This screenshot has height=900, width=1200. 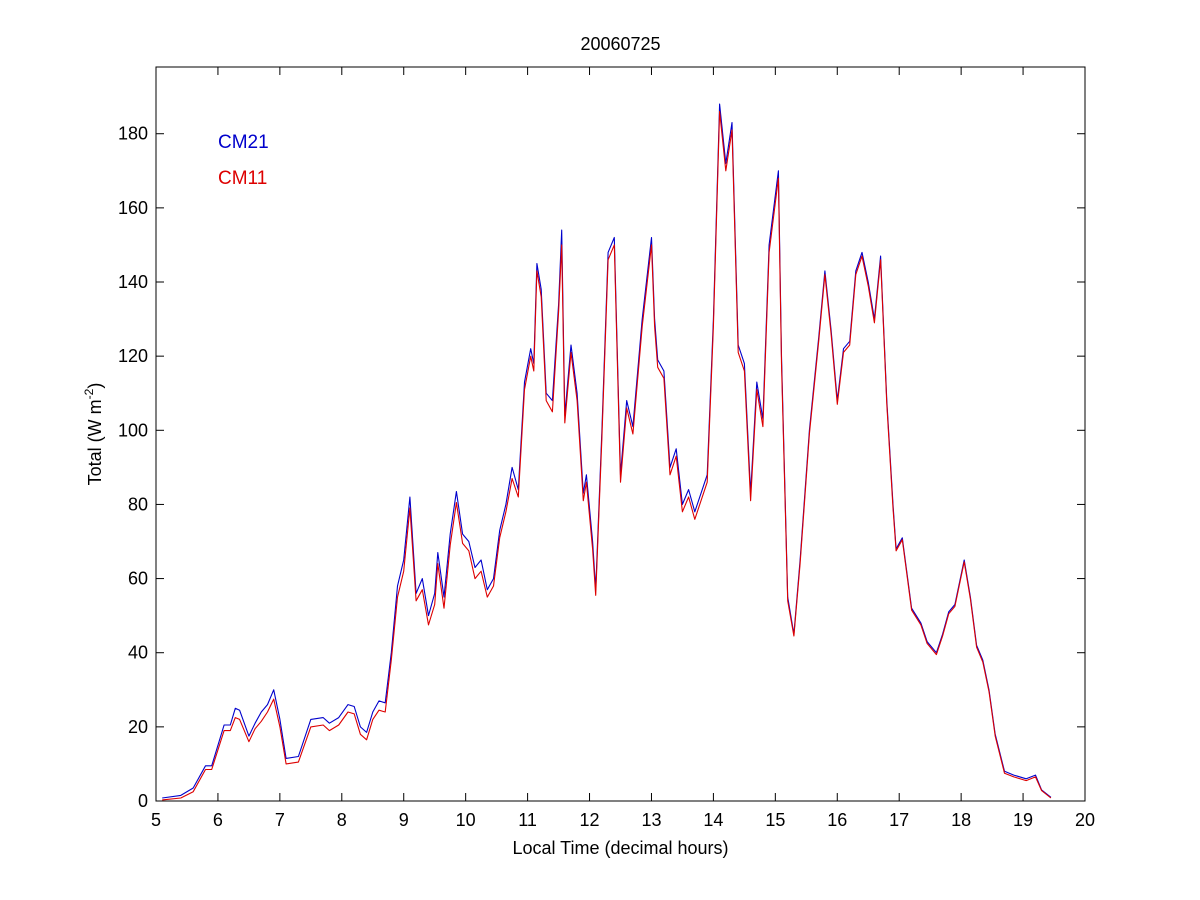 I want to click on y-tick-label: 160, so click(x=133, y=208).